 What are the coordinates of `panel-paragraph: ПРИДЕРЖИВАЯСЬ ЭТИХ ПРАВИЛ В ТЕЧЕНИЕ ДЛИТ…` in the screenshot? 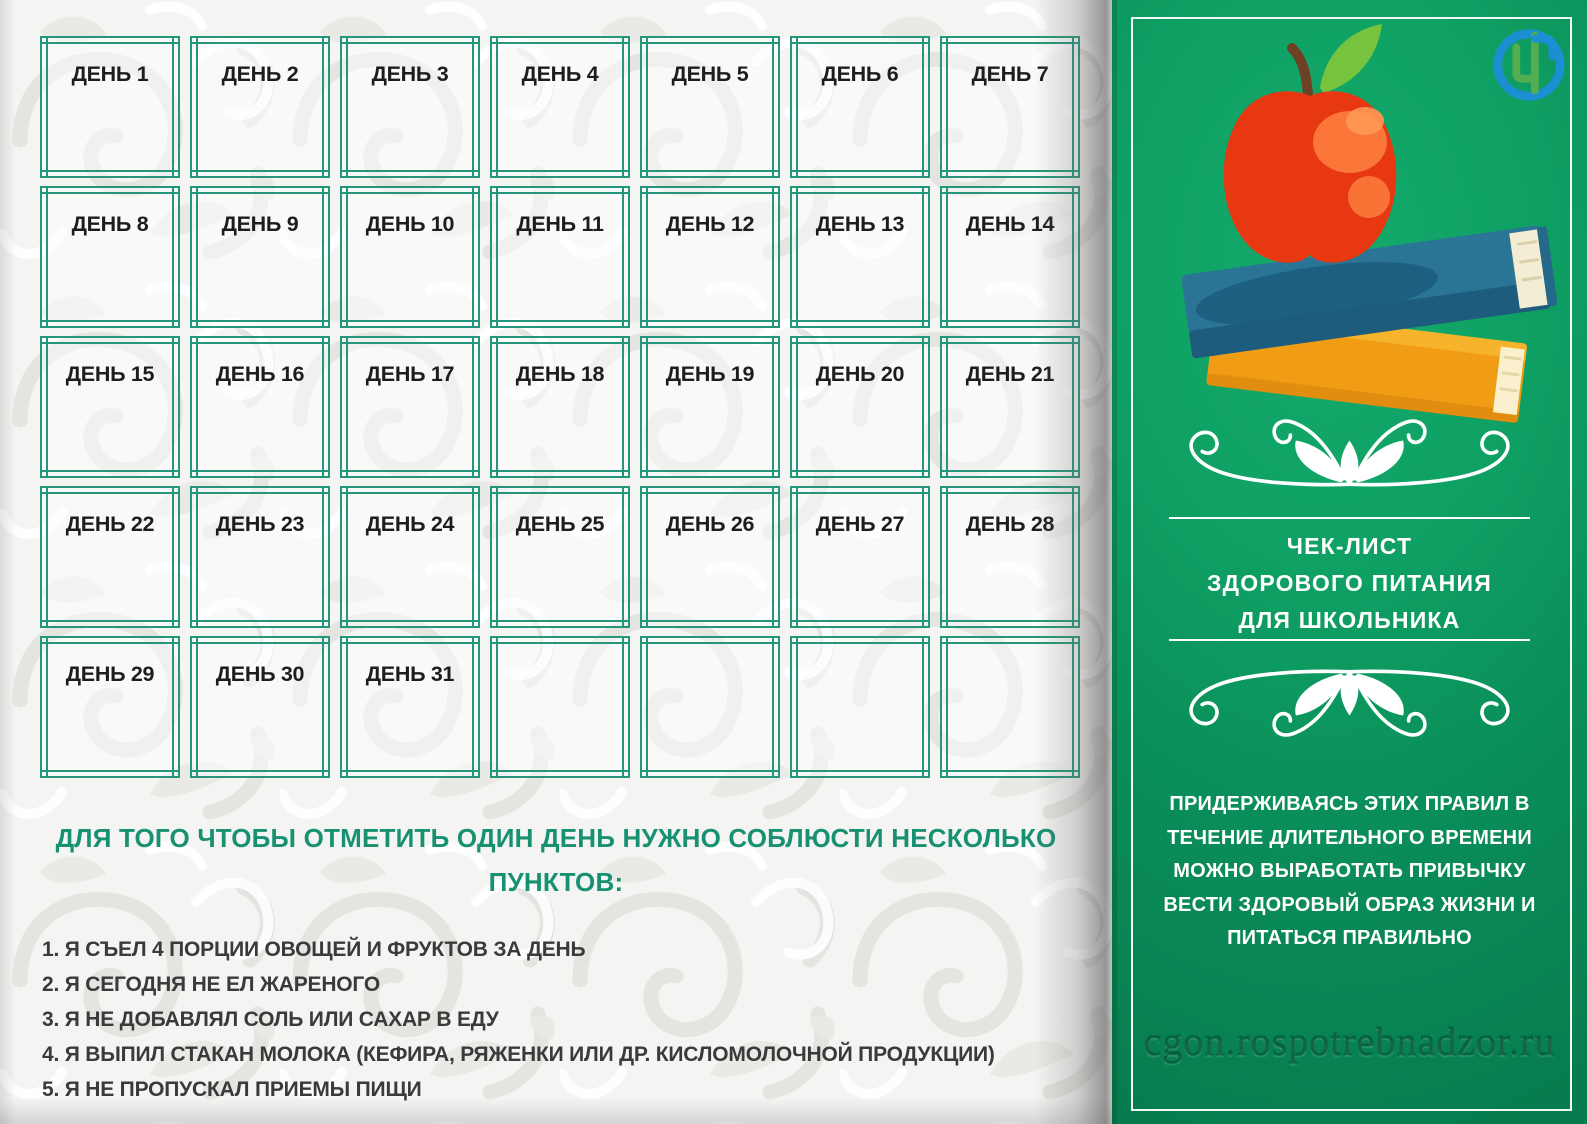 It's located at (1349, 871).